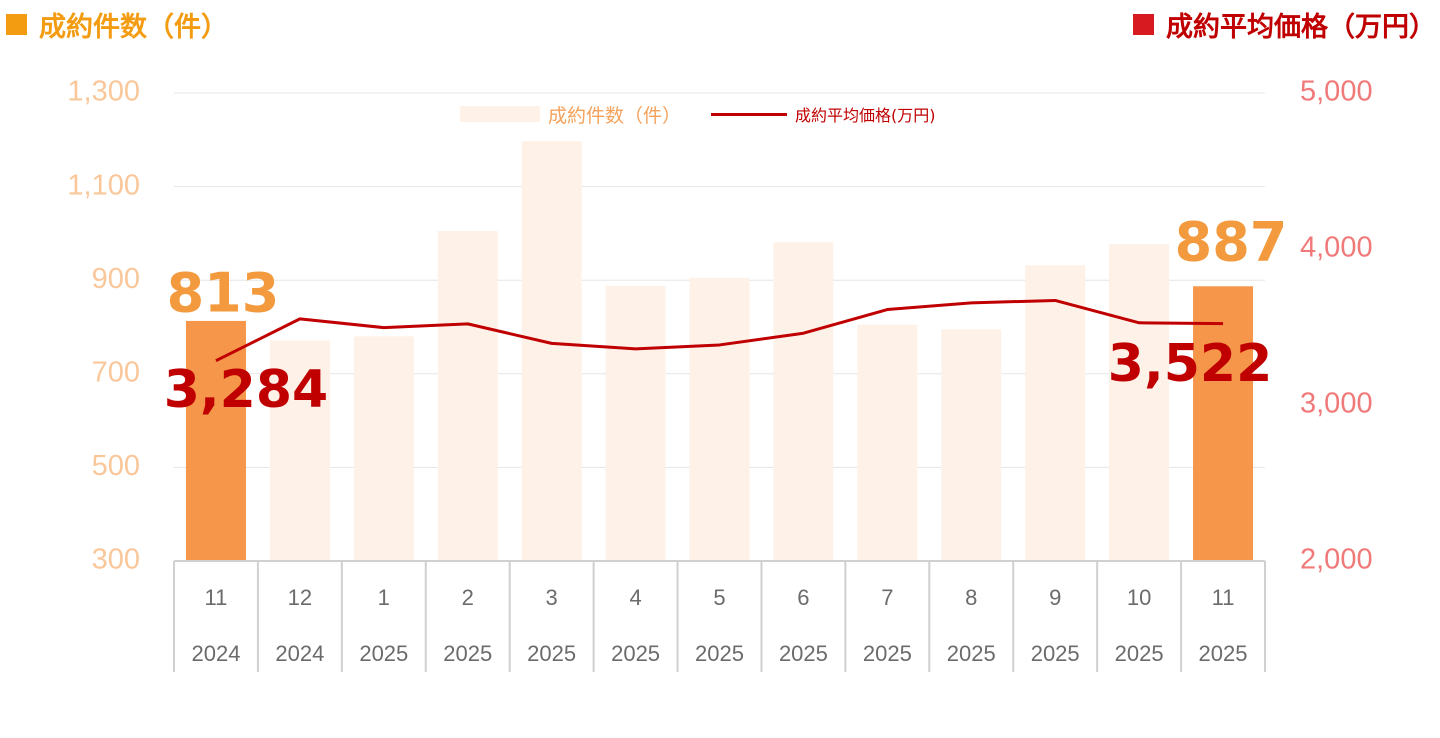  I want to click on right-axis-tick: 2,000, so click(1336, 560).